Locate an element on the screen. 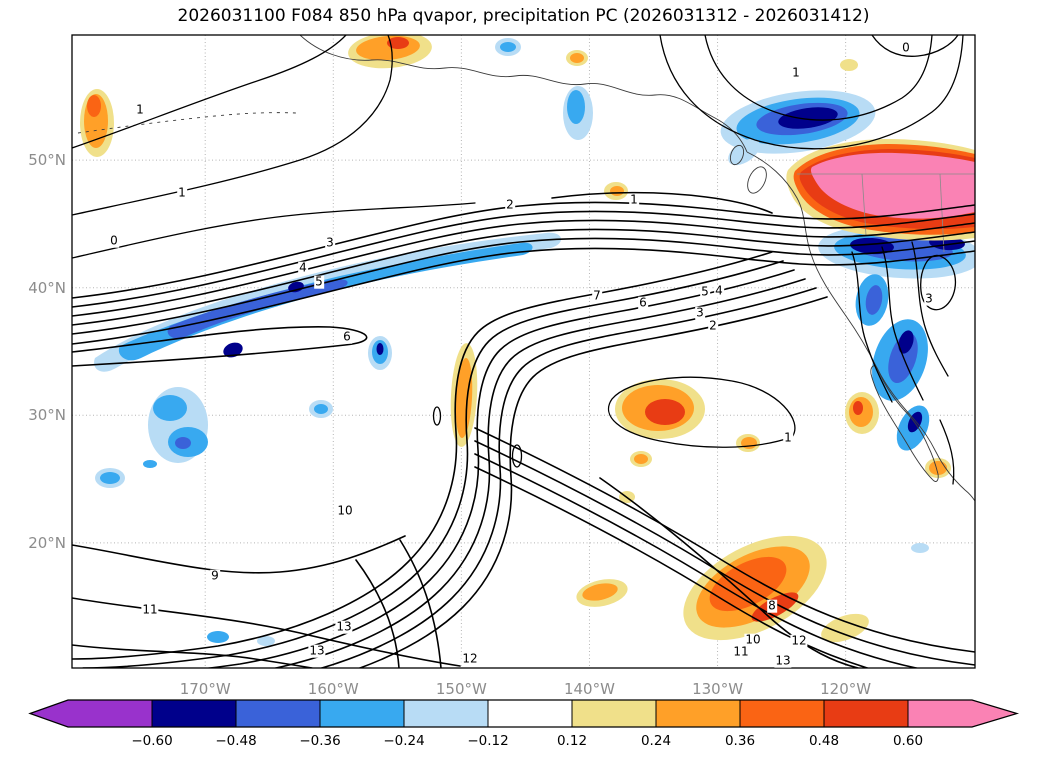 Image resolution: width=1047 pixels, height=765 pixels. colorbar is located at coordinates (524, 713).